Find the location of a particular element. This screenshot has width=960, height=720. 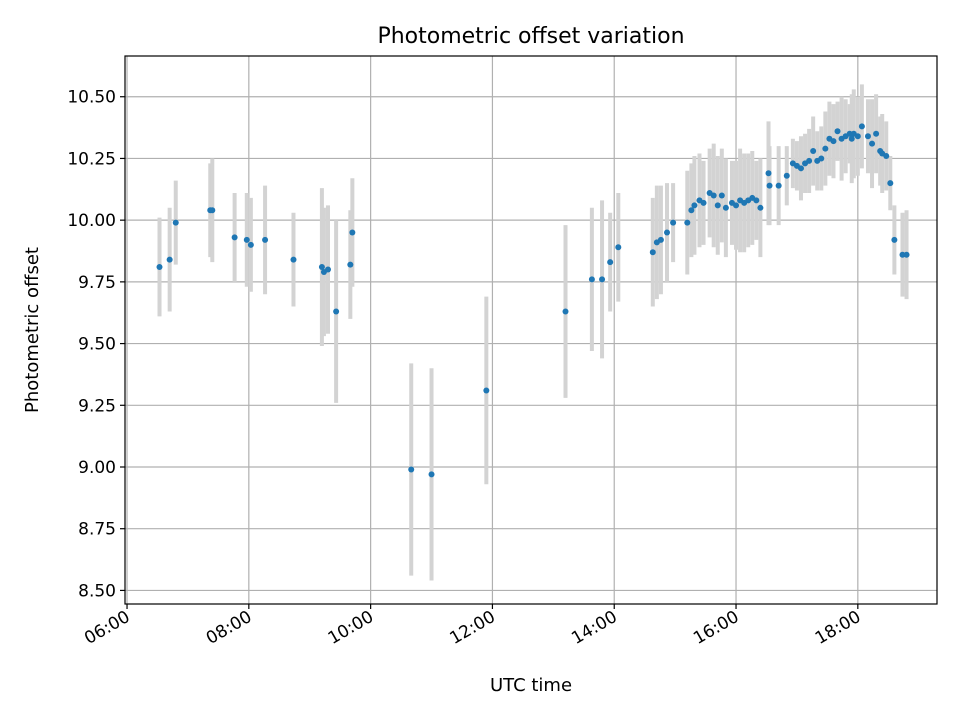

y-tick-label: 9.25 is located at coordinates (97, 406).